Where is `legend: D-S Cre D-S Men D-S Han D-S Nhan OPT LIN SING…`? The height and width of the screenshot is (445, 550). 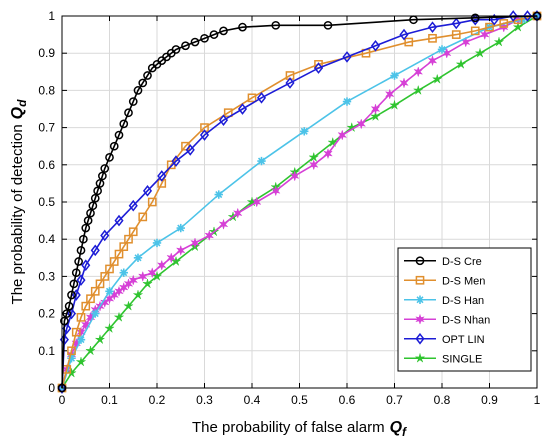 legend: D-S Cre D-S Men D-S Han D-S Nhan OPT LIN SING… is located at coordinates (464, 309).